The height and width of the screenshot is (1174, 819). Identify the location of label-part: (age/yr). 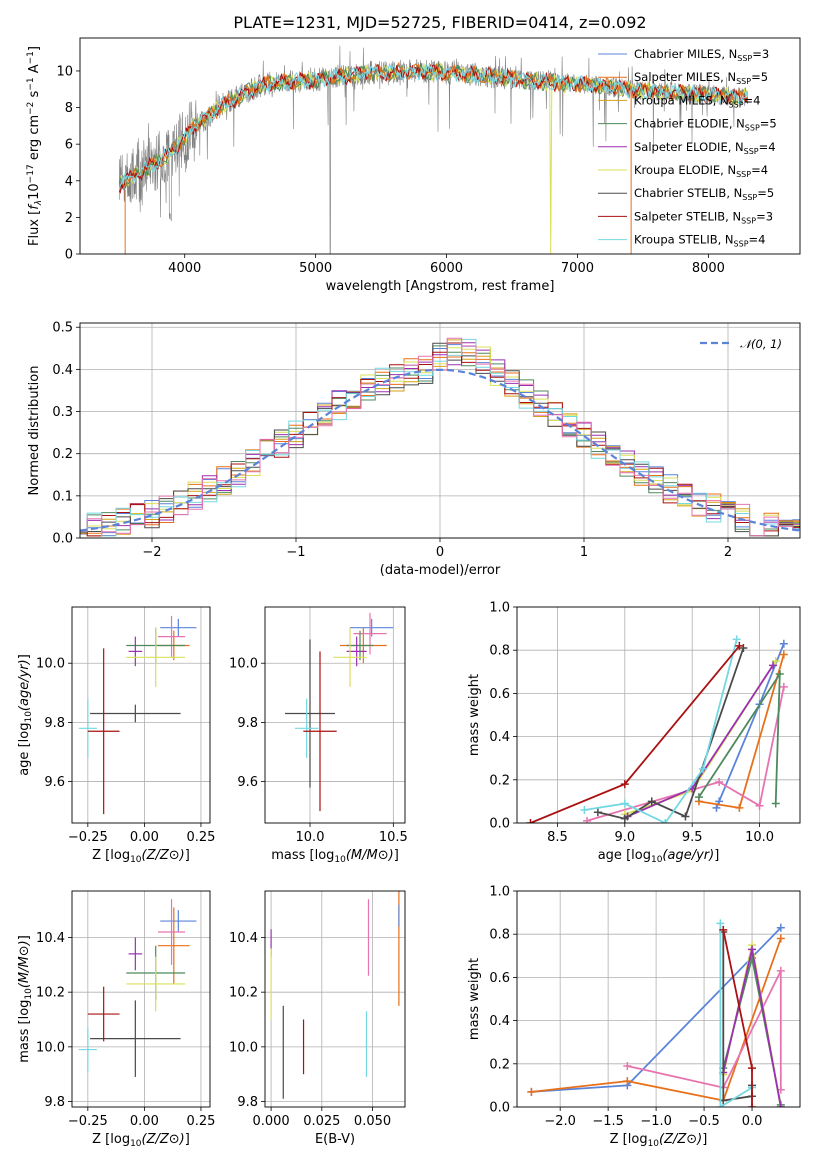
(24, 685).